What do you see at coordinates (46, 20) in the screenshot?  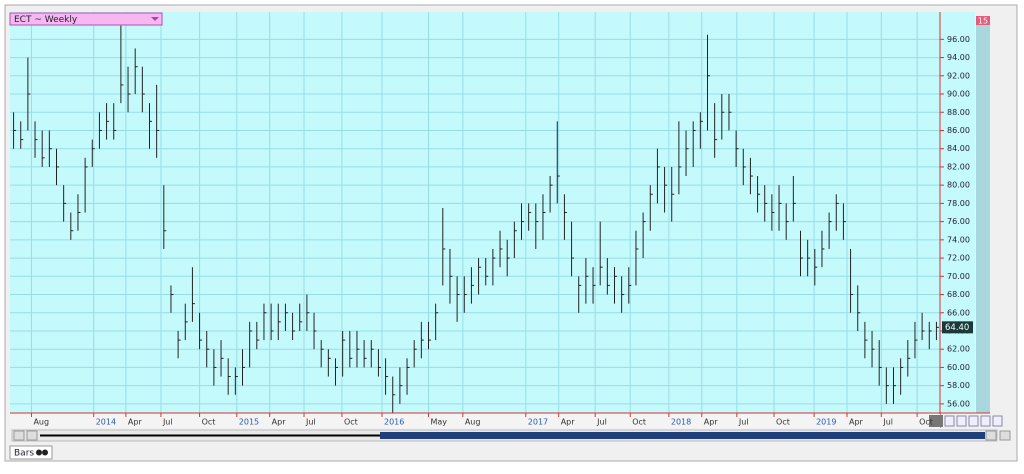 I see `chart-title: ECT ~ Weekly` at bounding box center [46, 20].